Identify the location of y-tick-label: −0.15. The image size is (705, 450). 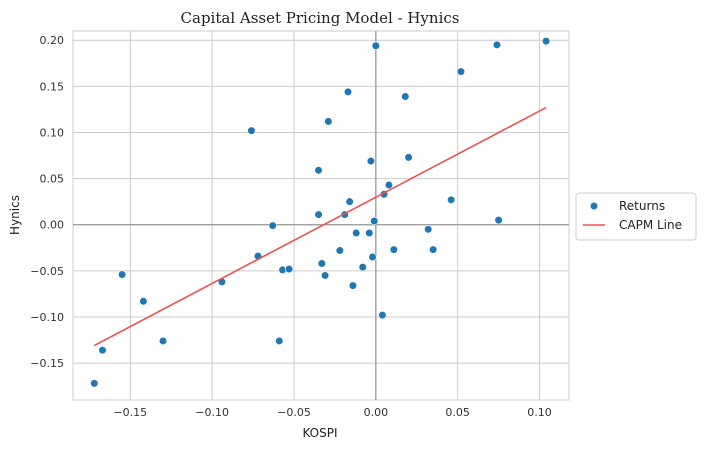
(47, 363).